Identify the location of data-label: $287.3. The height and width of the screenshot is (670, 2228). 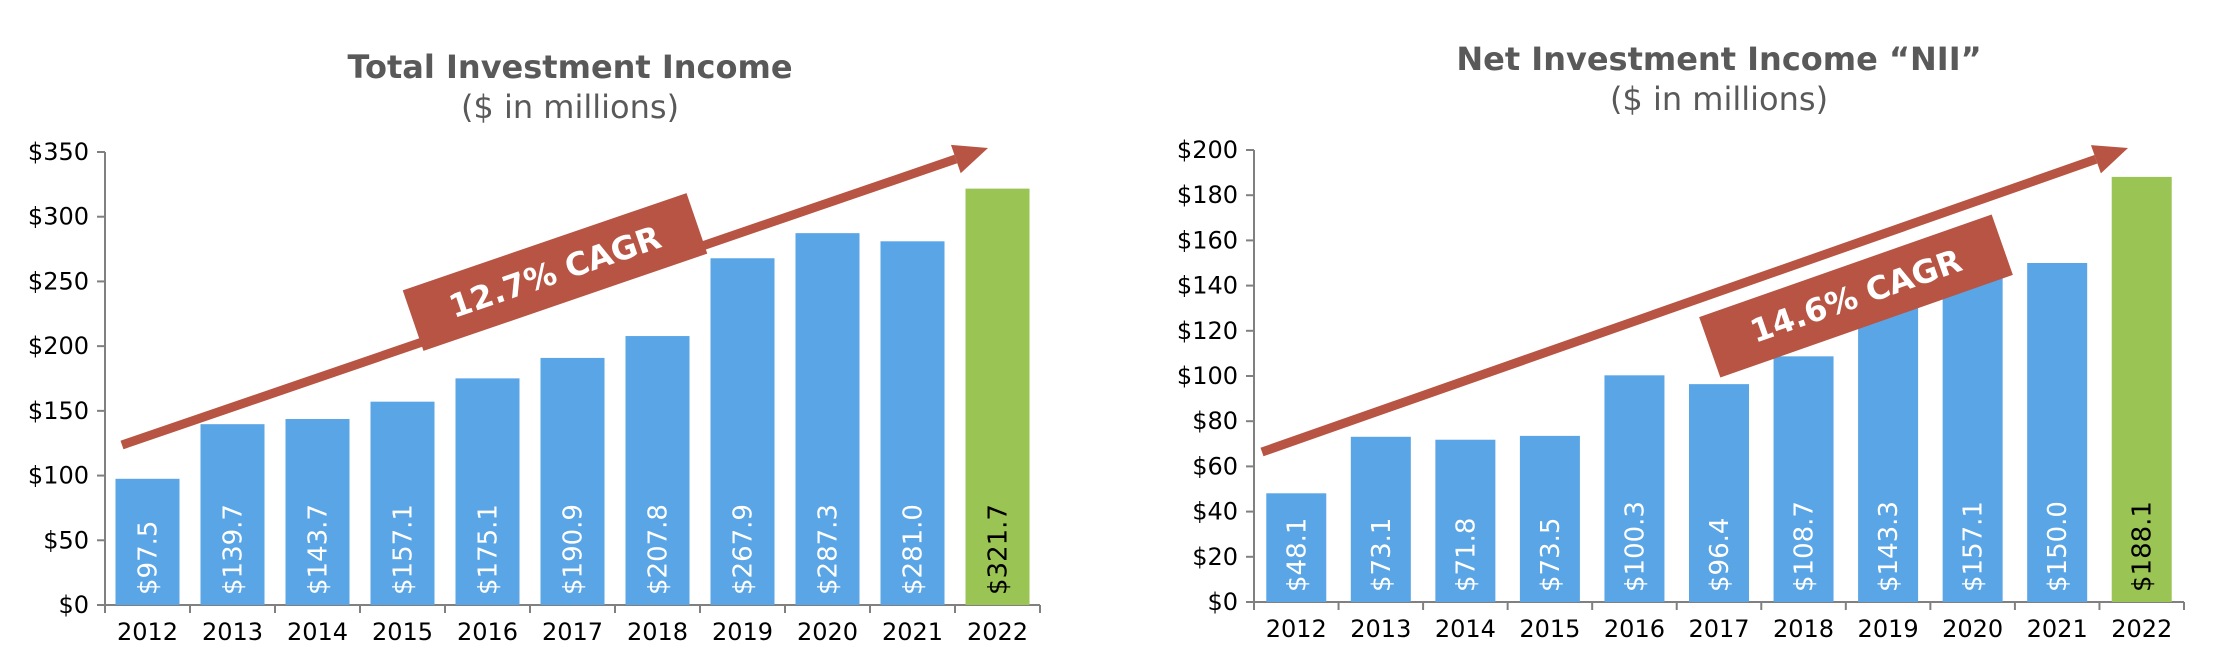
(829, 549).